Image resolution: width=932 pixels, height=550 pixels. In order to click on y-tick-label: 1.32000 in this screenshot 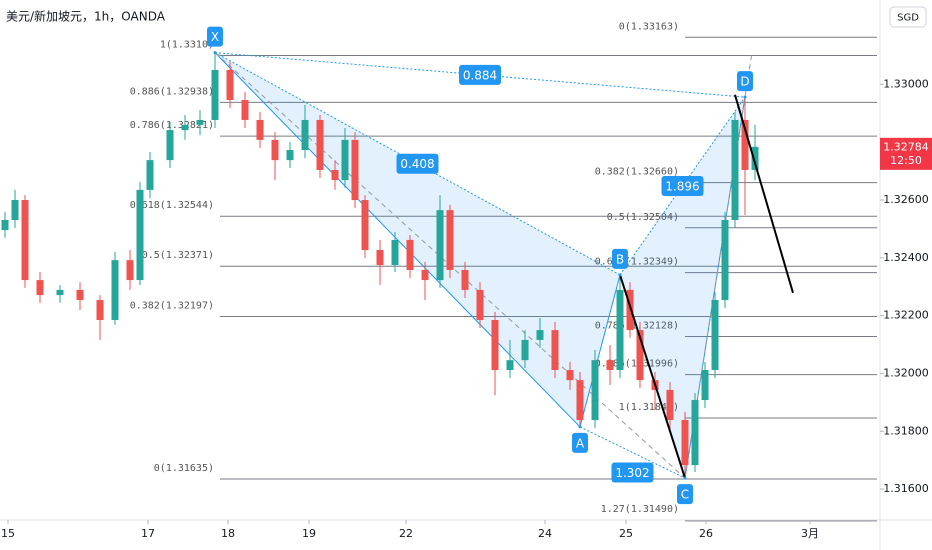, I will do `click(906, 372)`.